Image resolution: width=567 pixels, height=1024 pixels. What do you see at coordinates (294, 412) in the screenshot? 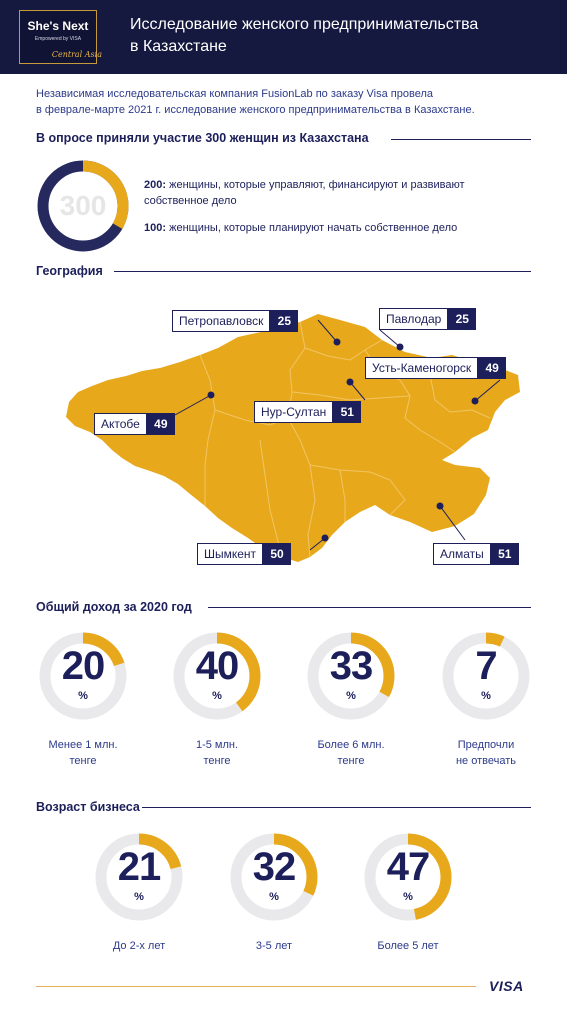
I see `city-name: Нур-Султан` at bounding box center [294, 412].